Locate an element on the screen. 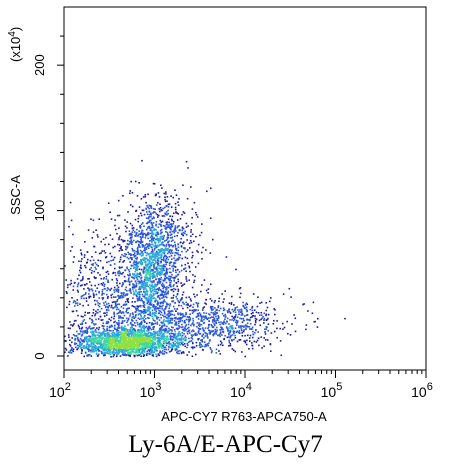  x-tick-label: 106 is located at coordinates (422, 390).